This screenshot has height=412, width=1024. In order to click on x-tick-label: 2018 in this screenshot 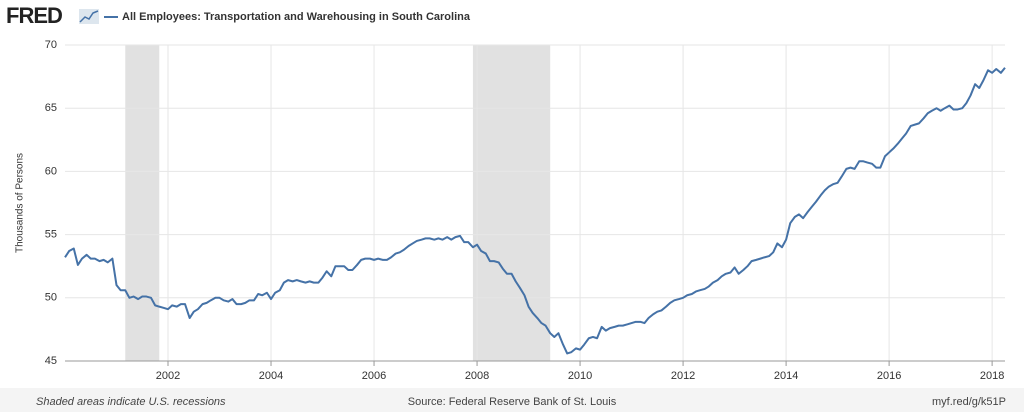, I will do `click(992, 376)`.